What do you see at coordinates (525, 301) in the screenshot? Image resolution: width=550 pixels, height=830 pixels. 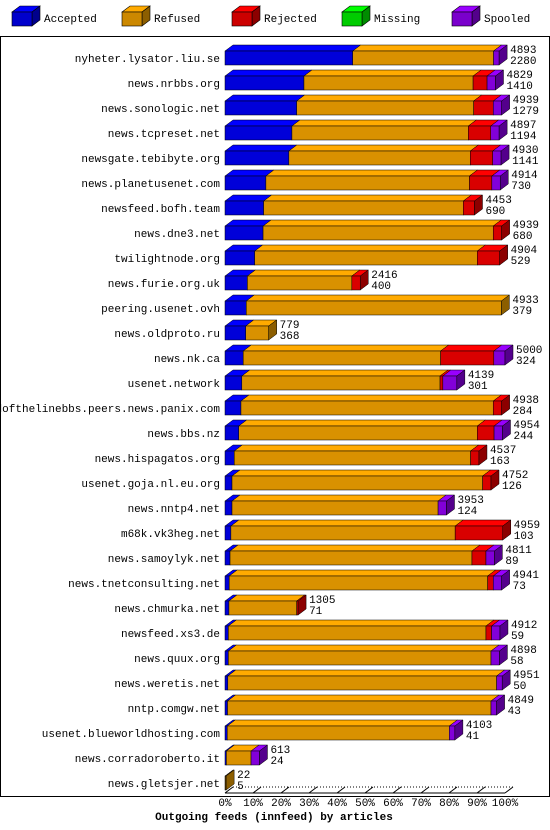 I see `offered-label: 4933` at bounding box center [525, 301].